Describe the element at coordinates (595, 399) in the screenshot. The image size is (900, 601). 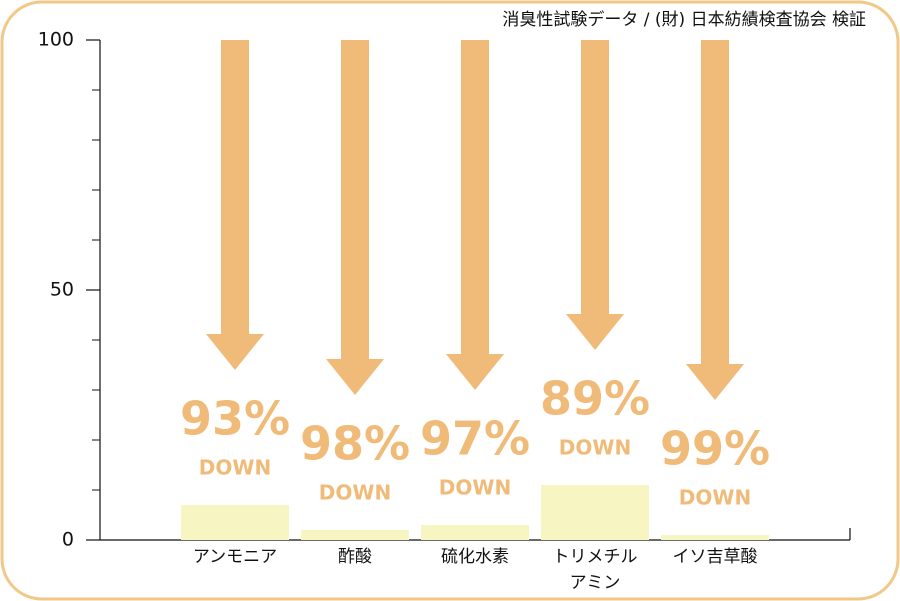
I see `reduction-label: 89%` at that location.